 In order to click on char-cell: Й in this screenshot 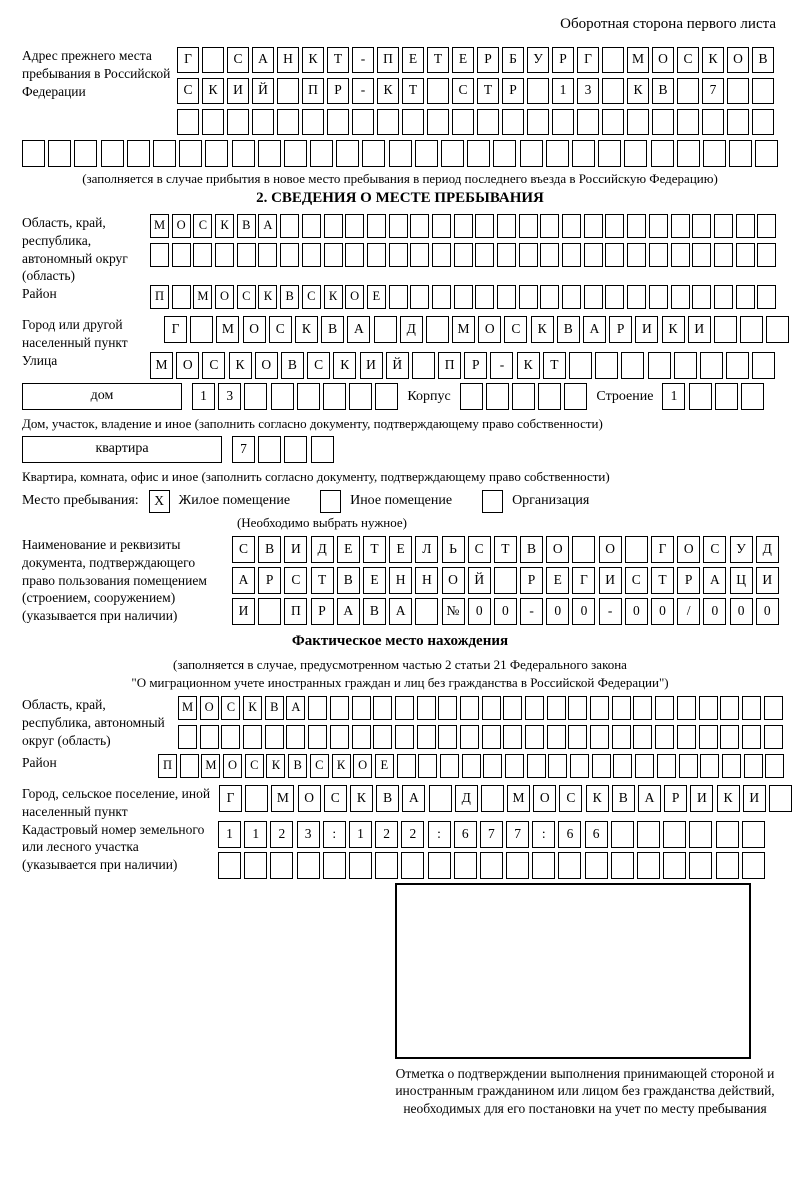, I will do `click(397, 365)`.